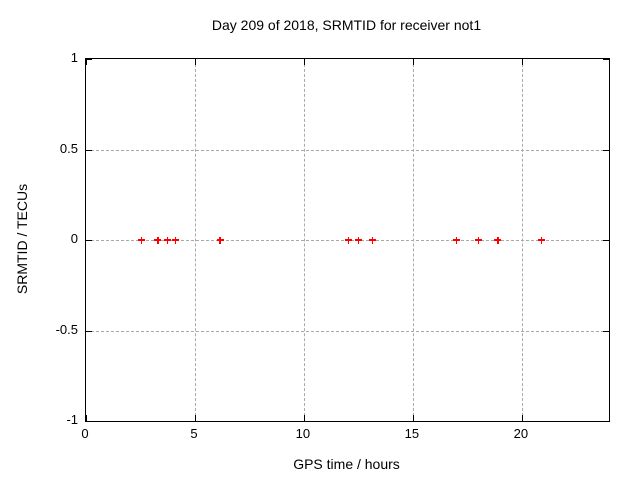  I want to click on x-tick-label: 5, so click(194, 433).